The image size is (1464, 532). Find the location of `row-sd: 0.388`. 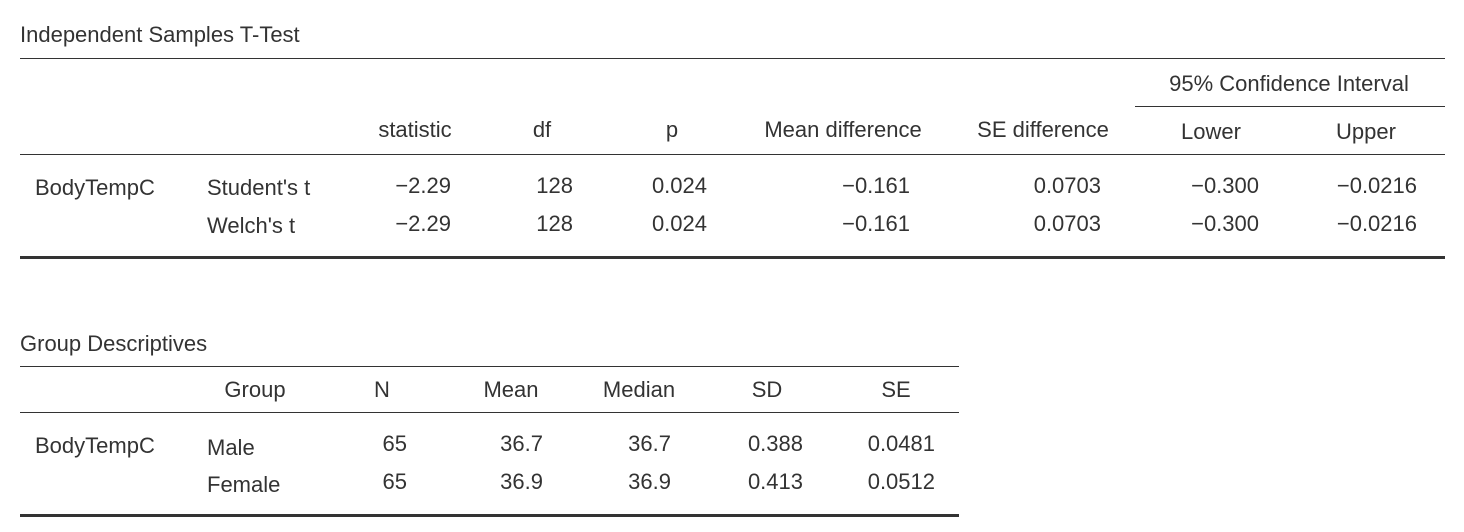

row-sd: 0.388 is located at coordinates (775, 443).